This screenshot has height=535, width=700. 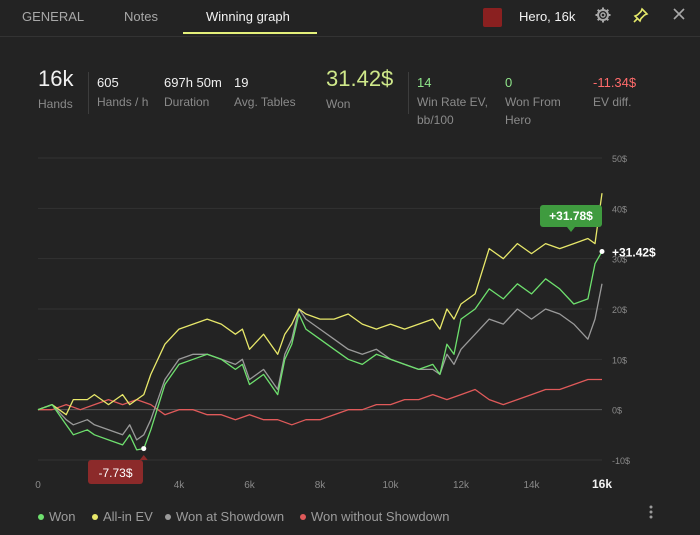 What do you see at coordinates (321, 485) in the screenshot?
I see `x-tick-label: 8k` at bounding box center [321, 485].